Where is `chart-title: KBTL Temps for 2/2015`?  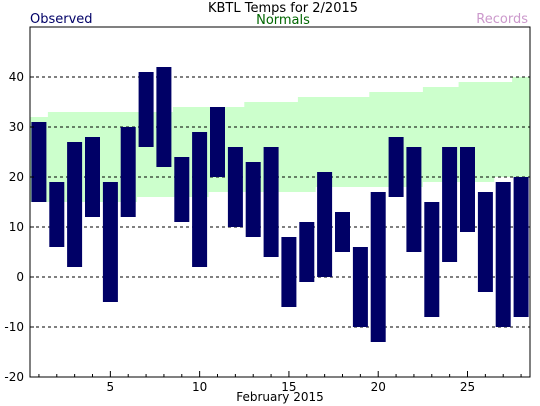 chart-title: KBTL Temps for 2/2015 is located at coordinates (283, 8).